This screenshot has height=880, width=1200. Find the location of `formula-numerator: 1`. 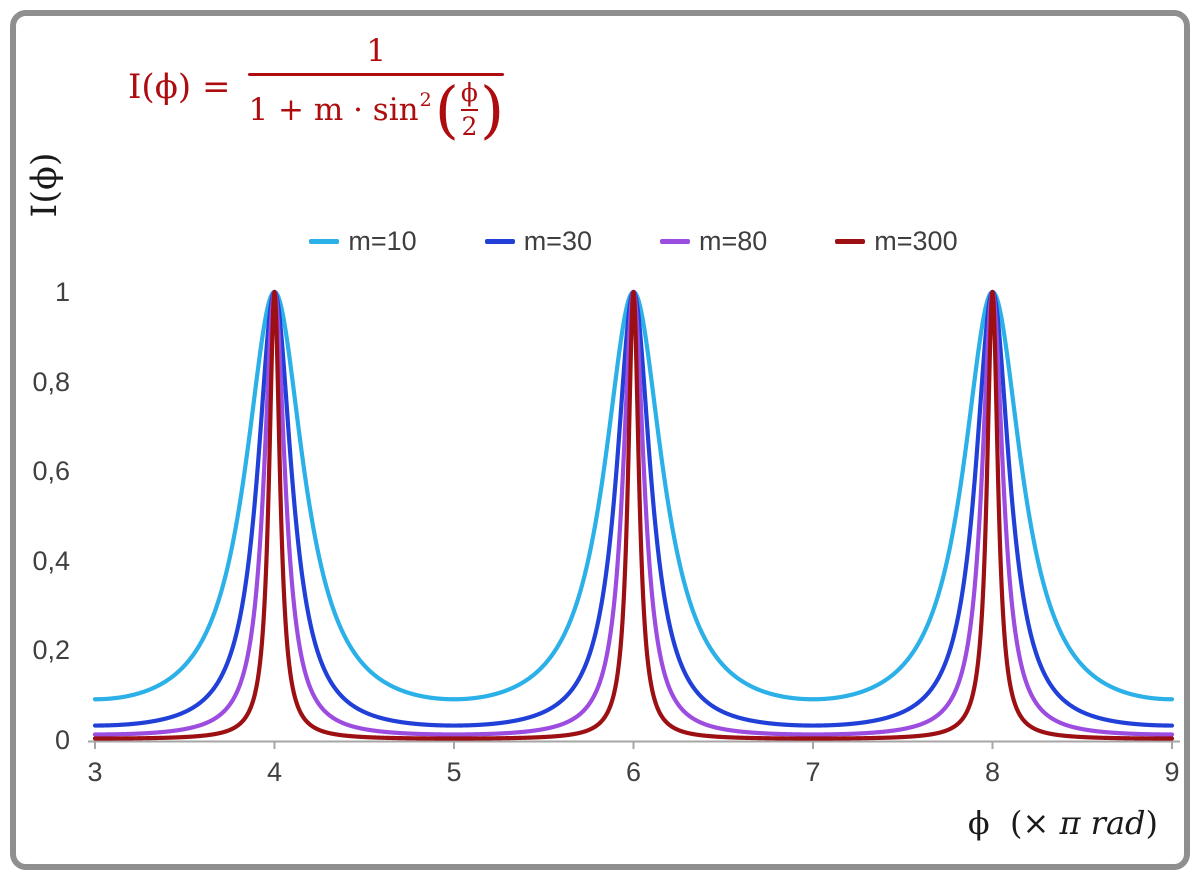

formula-numerator: 1 is located at coordinates (376, 51).